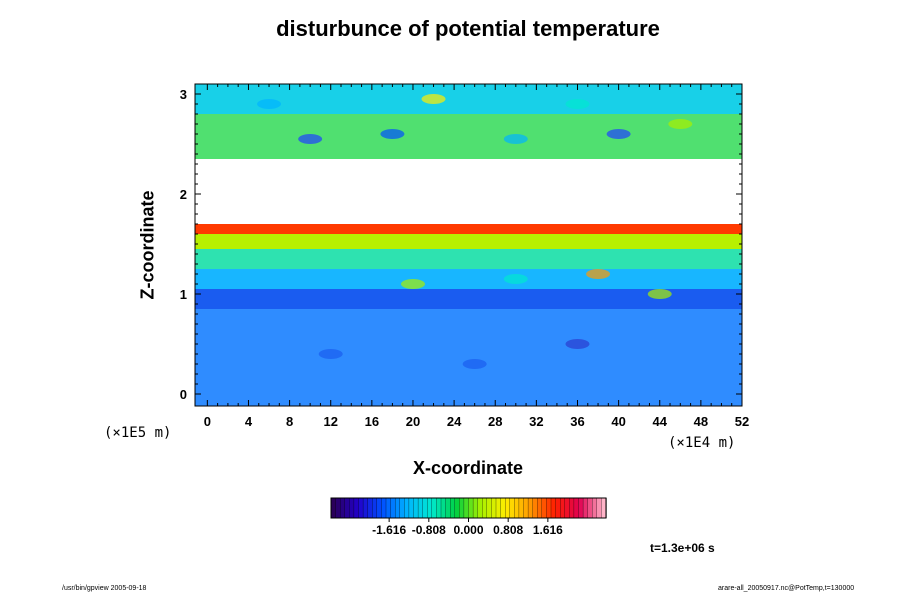  I want to click on colorbar-tick-label-3: 0.808, so click(508, 530).